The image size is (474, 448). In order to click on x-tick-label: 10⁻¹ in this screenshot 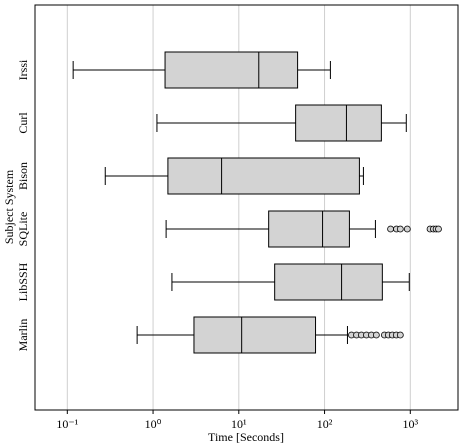, I will do `click(67, 424)`.